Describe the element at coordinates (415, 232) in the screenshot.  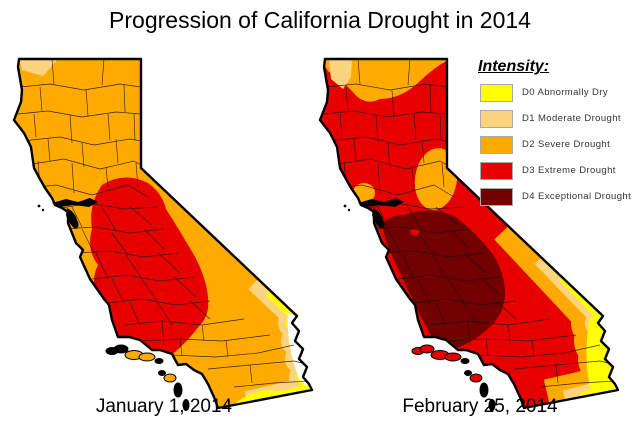
I see `feb-d3-spot-in-d4` at that location.